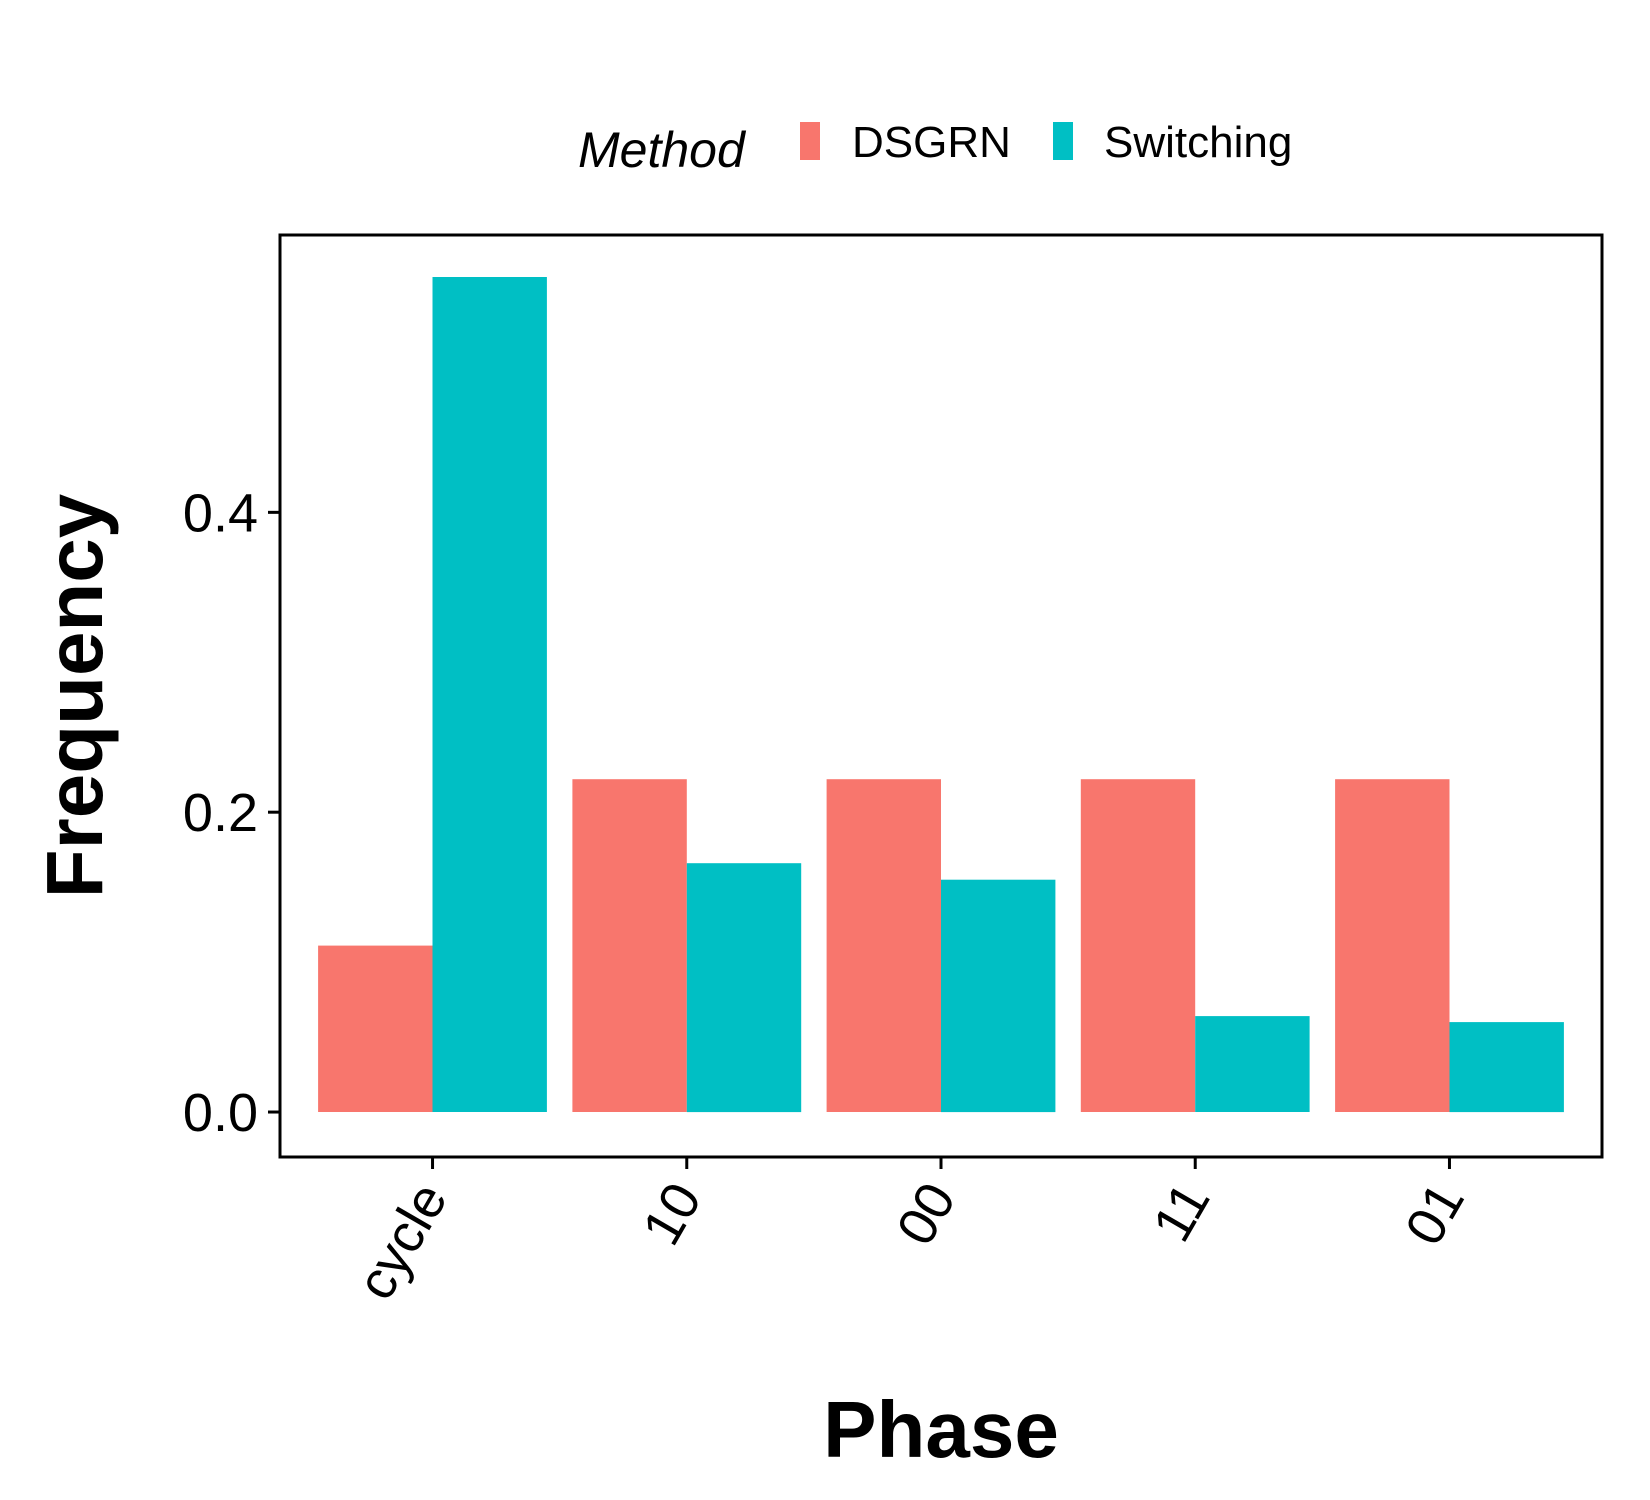 The height and width of the screenshot is (1500, 1650). I want to click on legend-title: Method, so click(662, 150).